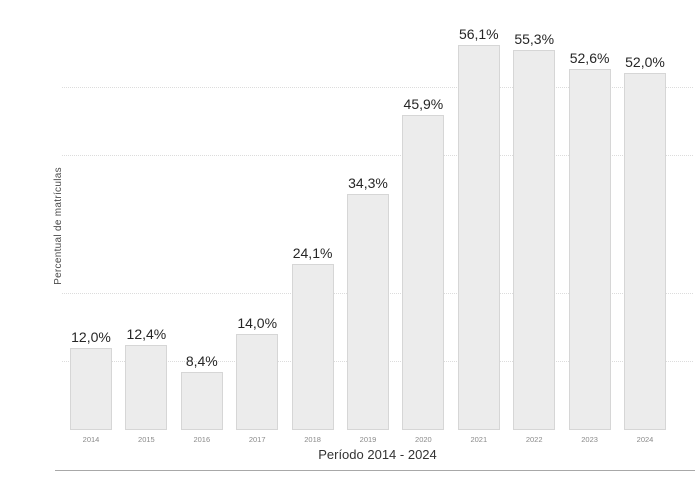 The image size is (699, 477). I want to click on bar-2020, so click(423, 272).